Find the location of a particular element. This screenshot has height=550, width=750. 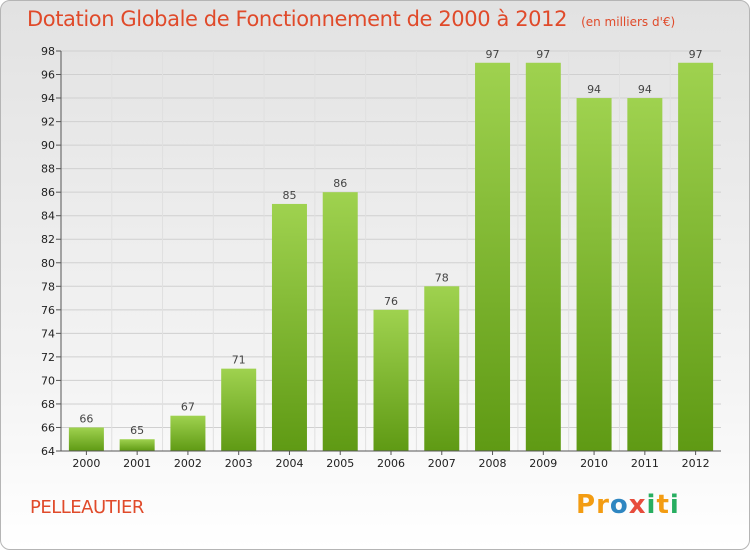

x-tick-label: 2004 is located at coordinates (289, 463).